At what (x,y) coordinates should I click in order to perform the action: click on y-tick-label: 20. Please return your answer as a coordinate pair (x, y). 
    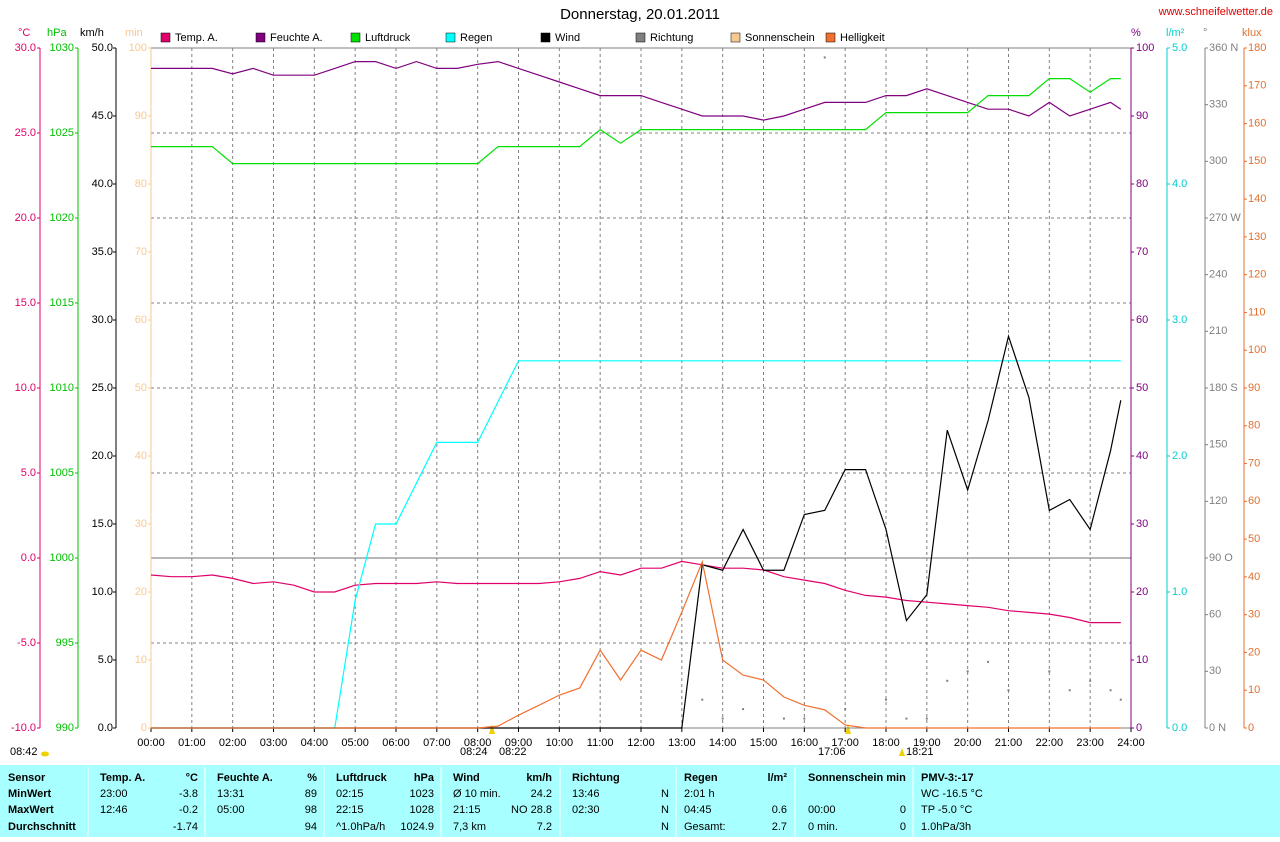
    Looking at the image, I should click on (1254, 652).